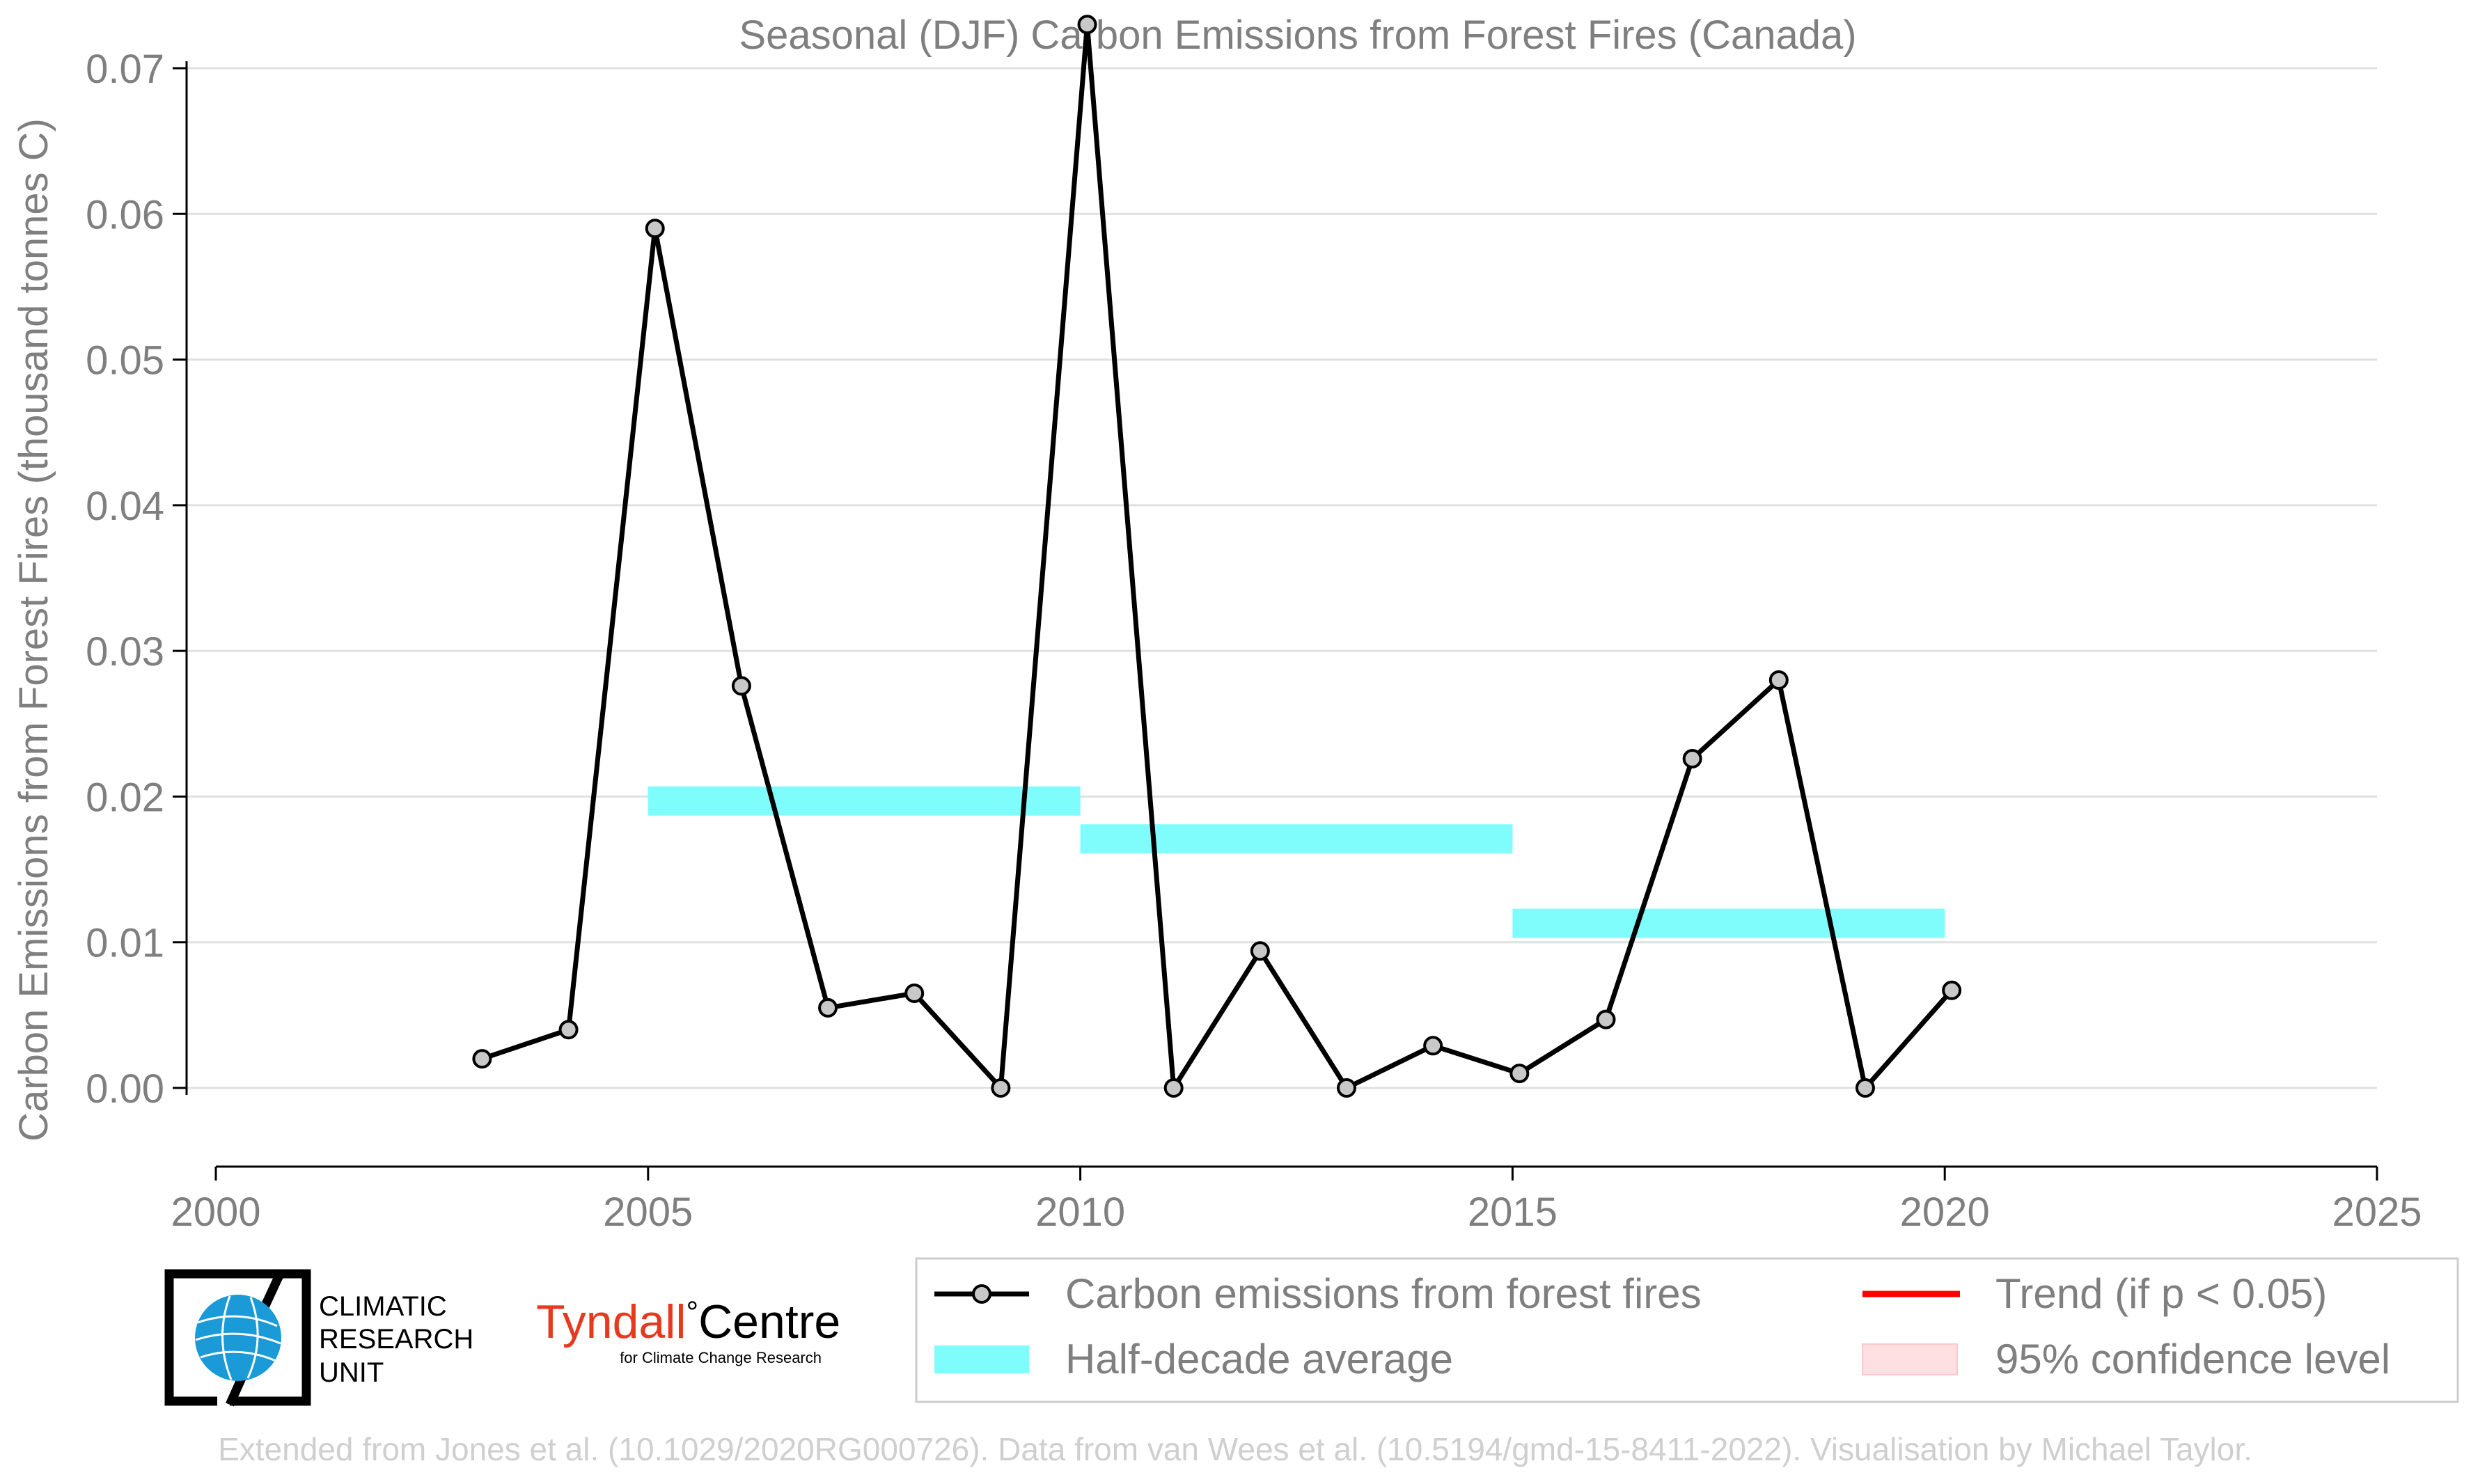 The width and height of the screenshot is (2471, 1484). I want to click on legend-label-confidence: 95% confidence level, so click(2192, 1359).